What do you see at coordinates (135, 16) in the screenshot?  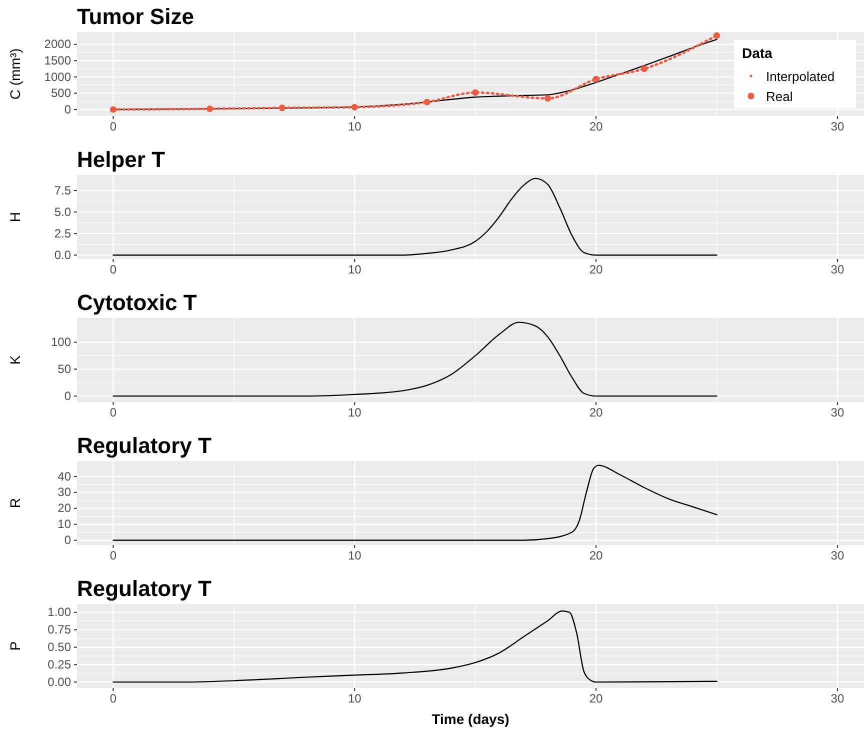 I see `chart-title: Tumor Size` at bounding box center [135, 16].